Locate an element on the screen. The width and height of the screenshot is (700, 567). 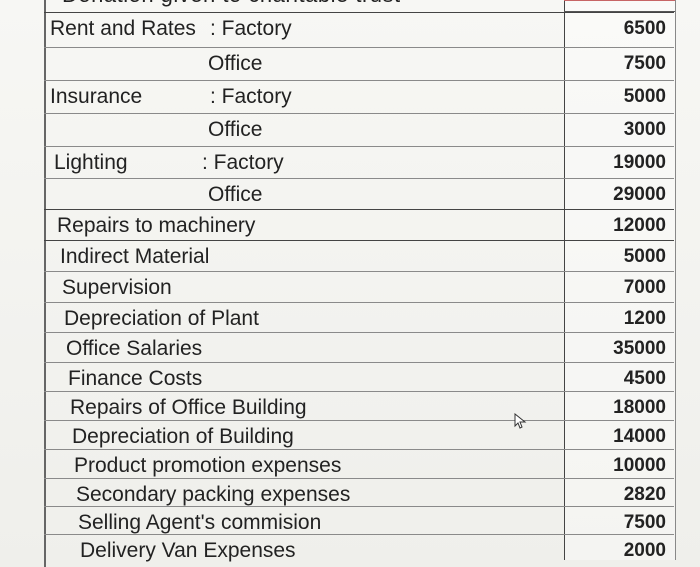
row-amount: 29000 is located at coordinates (639, 194).